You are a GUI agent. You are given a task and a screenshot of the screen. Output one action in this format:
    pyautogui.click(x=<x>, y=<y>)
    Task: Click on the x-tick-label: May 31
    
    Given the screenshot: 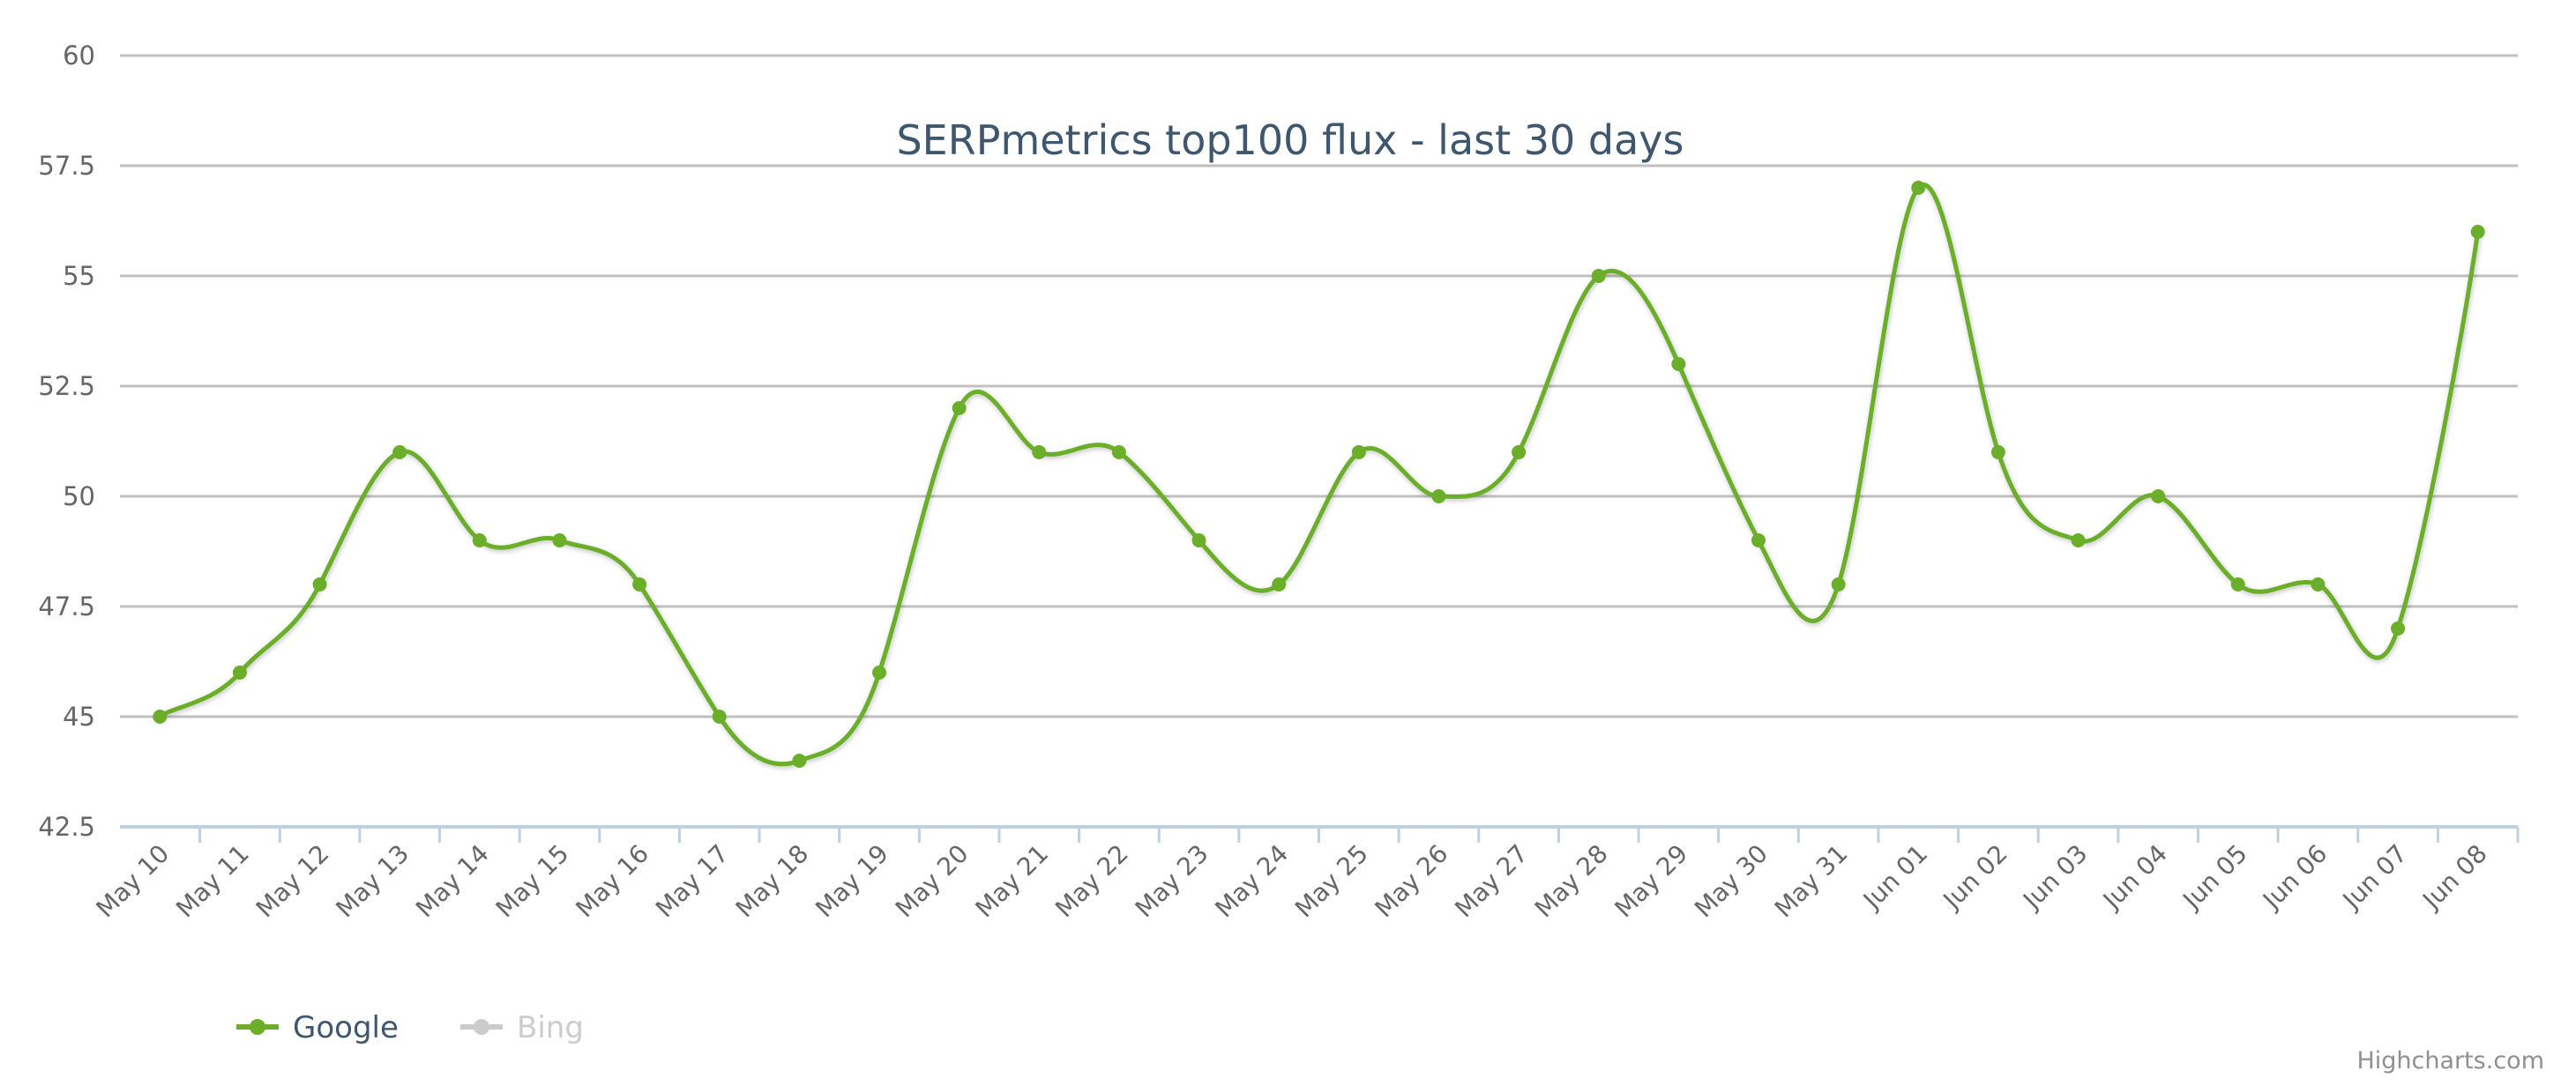 What is the action you would take?
    pyautogui.click(x=1811, y=881)
    